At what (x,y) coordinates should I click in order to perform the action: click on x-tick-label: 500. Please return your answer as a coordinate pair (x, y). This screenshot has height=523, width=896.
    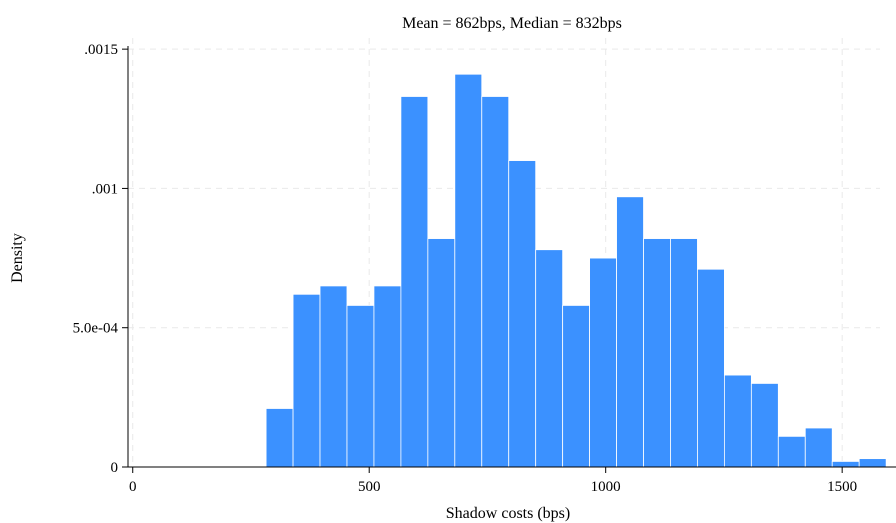
    Looking at the image, I should click on (369, 487).